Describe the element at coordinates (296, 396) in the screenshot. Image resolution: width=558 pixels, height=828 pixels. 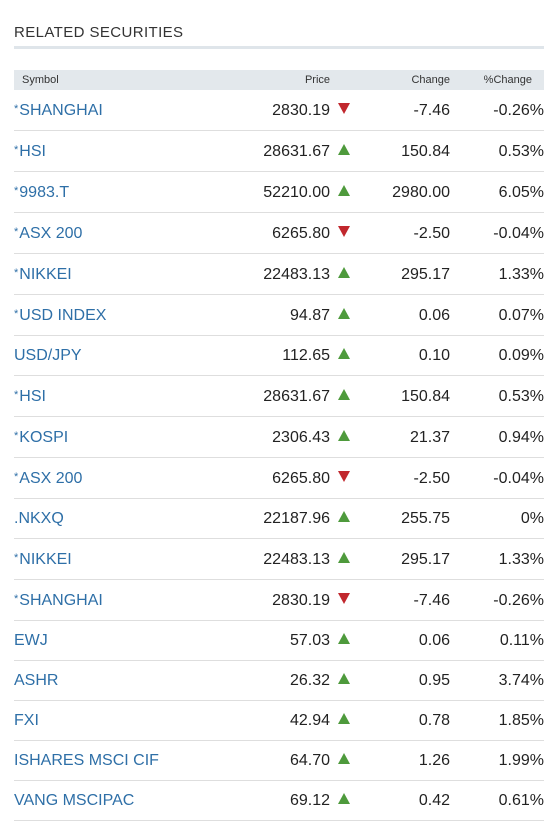
I see `price-value: 28631.67` at that location.